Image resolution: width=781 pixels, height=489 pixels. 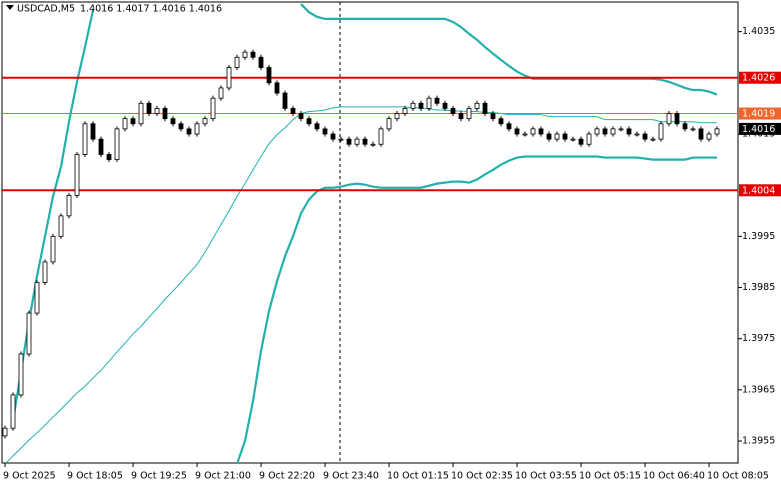 I want to click on level-label: 1.4004, so click(x=758, y=190).